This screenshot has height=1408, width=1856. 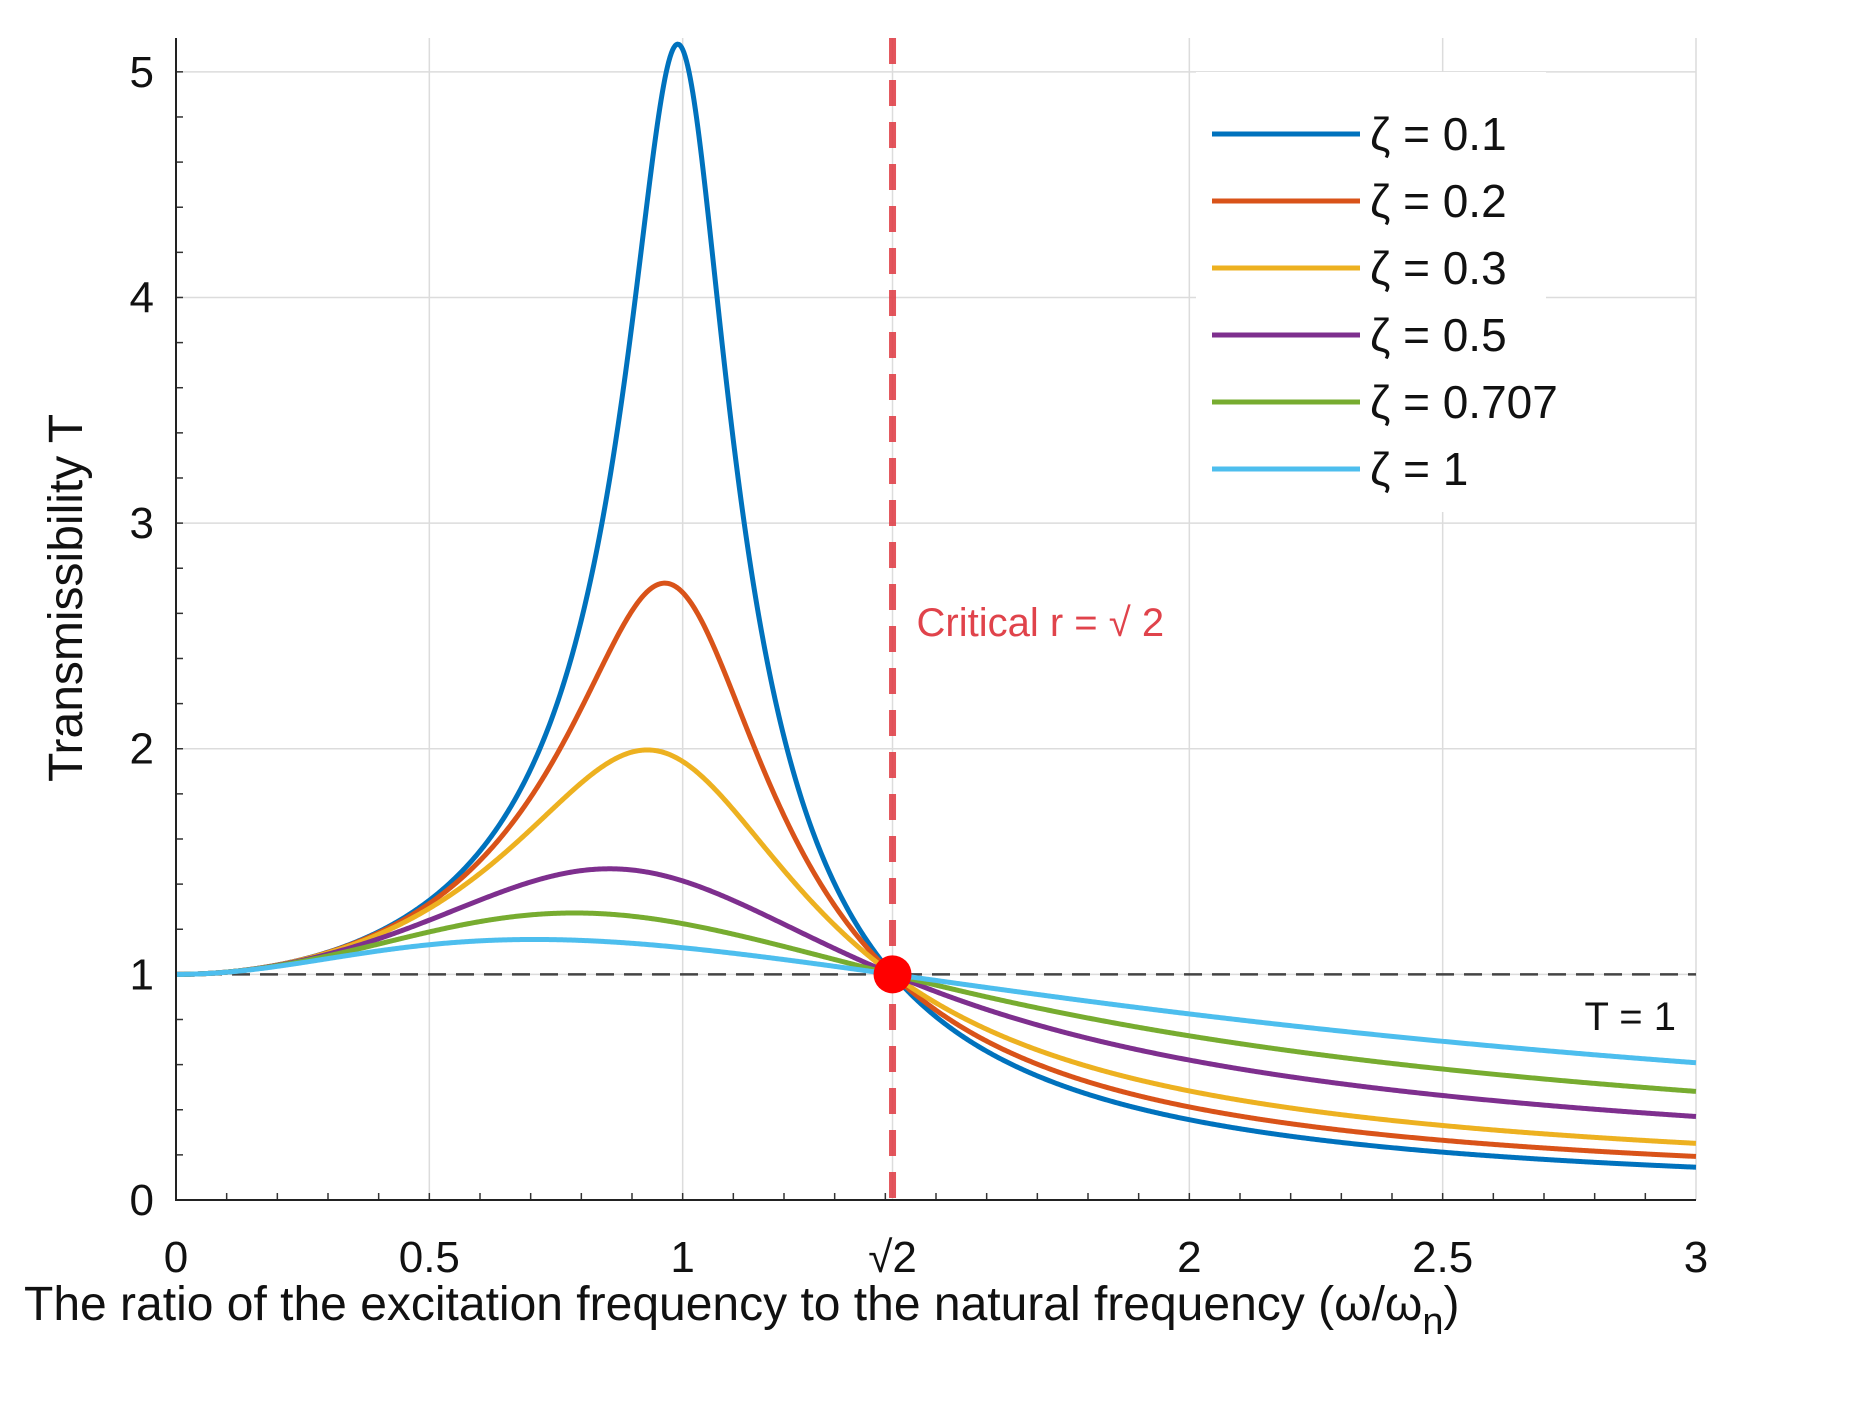 What do you see at coordinates (66, 598) in the screenshot?
I see `y-axis-label: Transmissibility T` at bounding box center [66, 598].